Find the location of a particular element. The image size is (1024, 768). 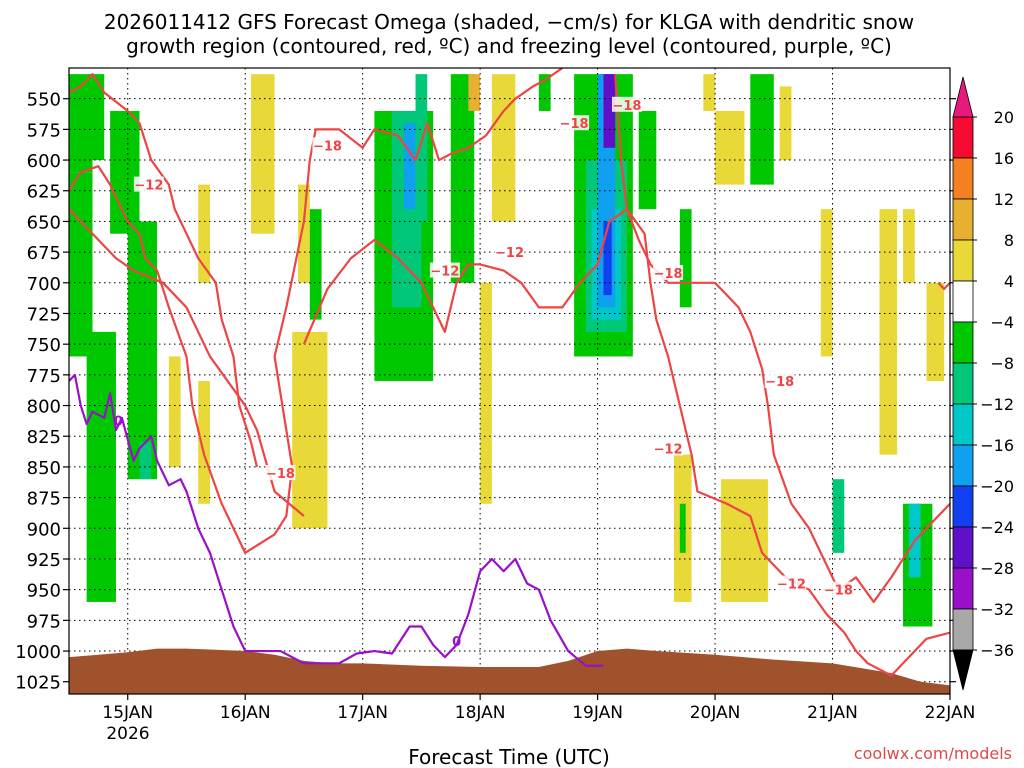

x-tick-label: 15JAN is located at coordinates (127, 713).